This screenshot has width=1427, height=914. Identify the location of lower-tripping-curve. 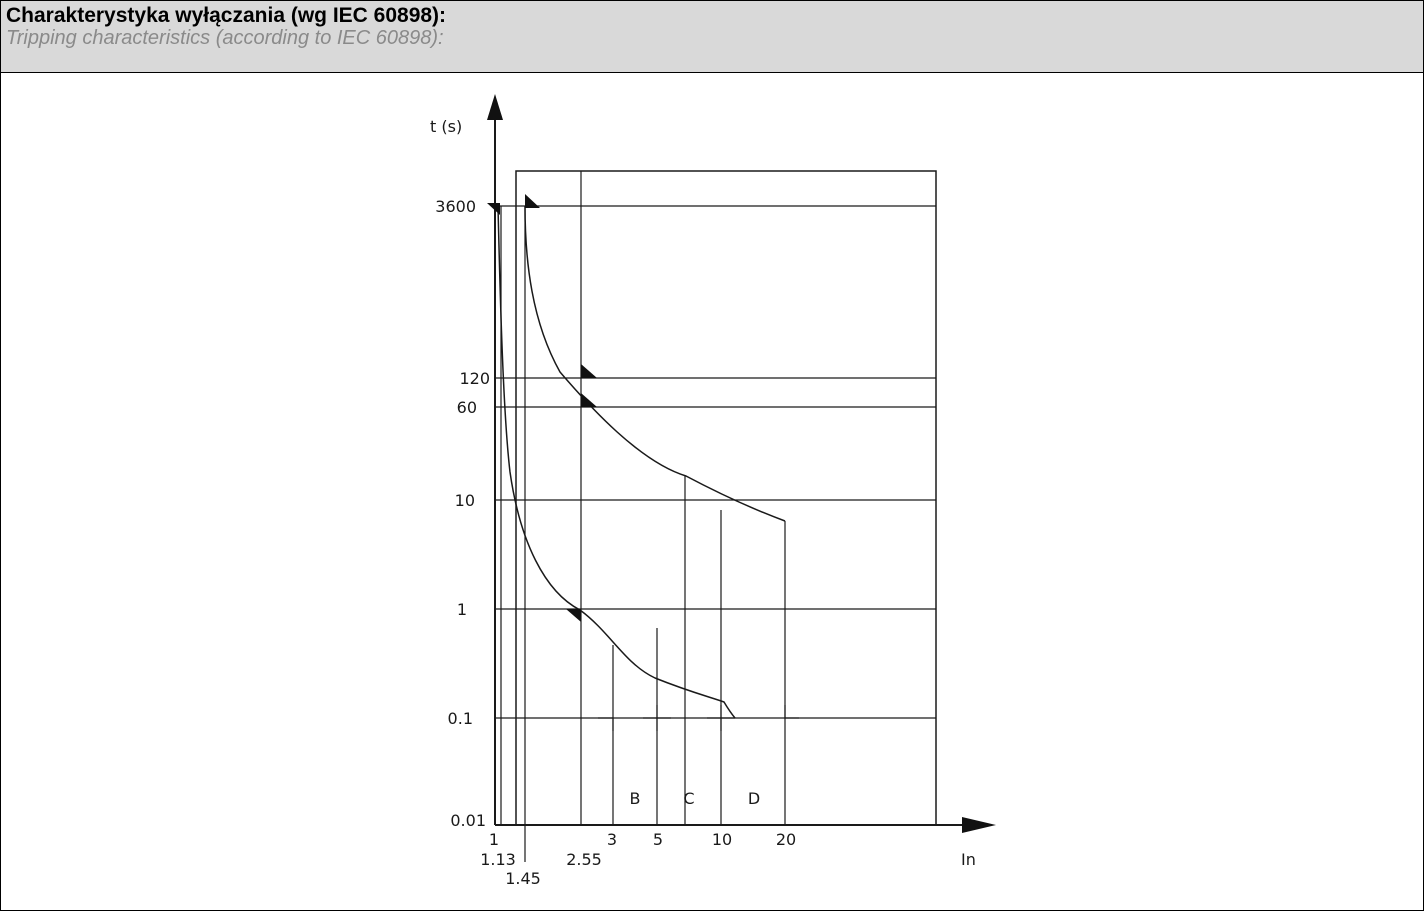
(616, 462).